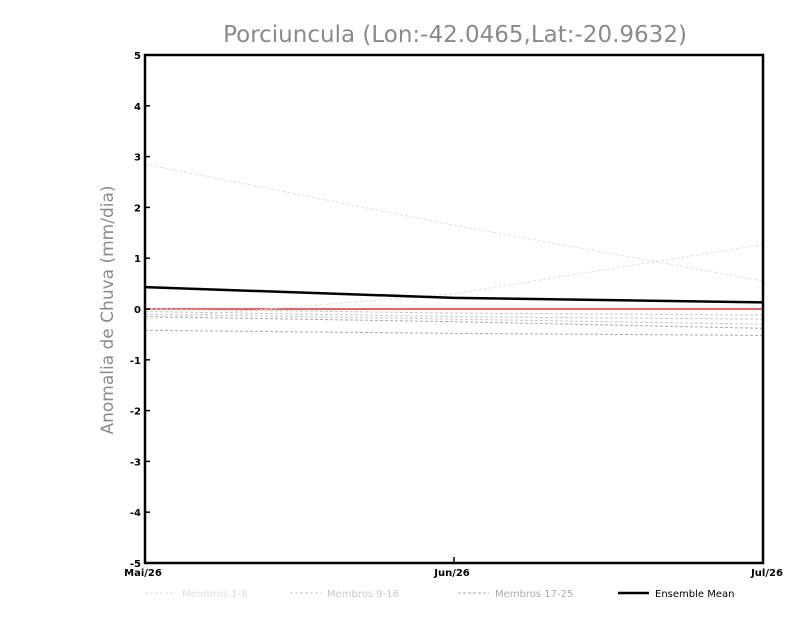 The image size is (800, 618). What do you see at coordinates (137, 107) in the screenshot?
I see `y-tick-label: 4` at bounding box center [137, 107].